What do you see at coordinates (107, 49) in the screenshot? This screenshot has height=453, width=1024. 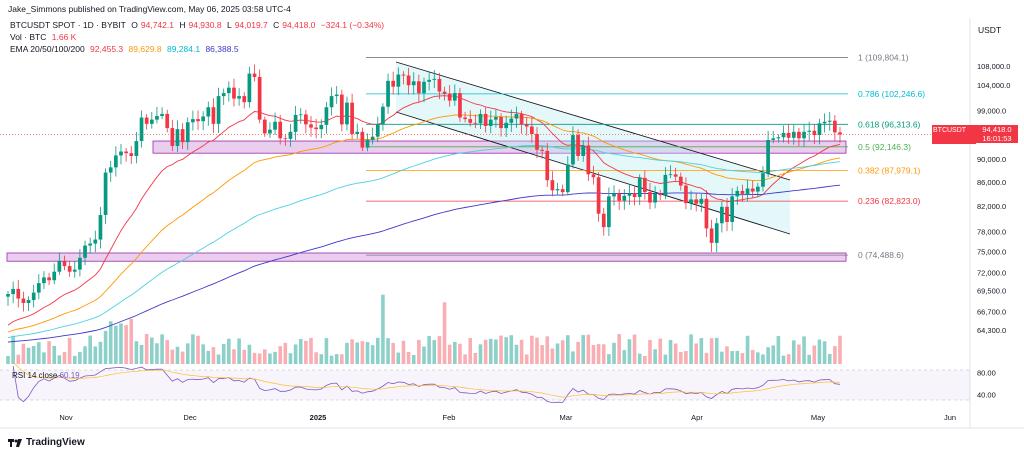 I see `ema20-value: 92,455.3` at bounding box center [107, 49].